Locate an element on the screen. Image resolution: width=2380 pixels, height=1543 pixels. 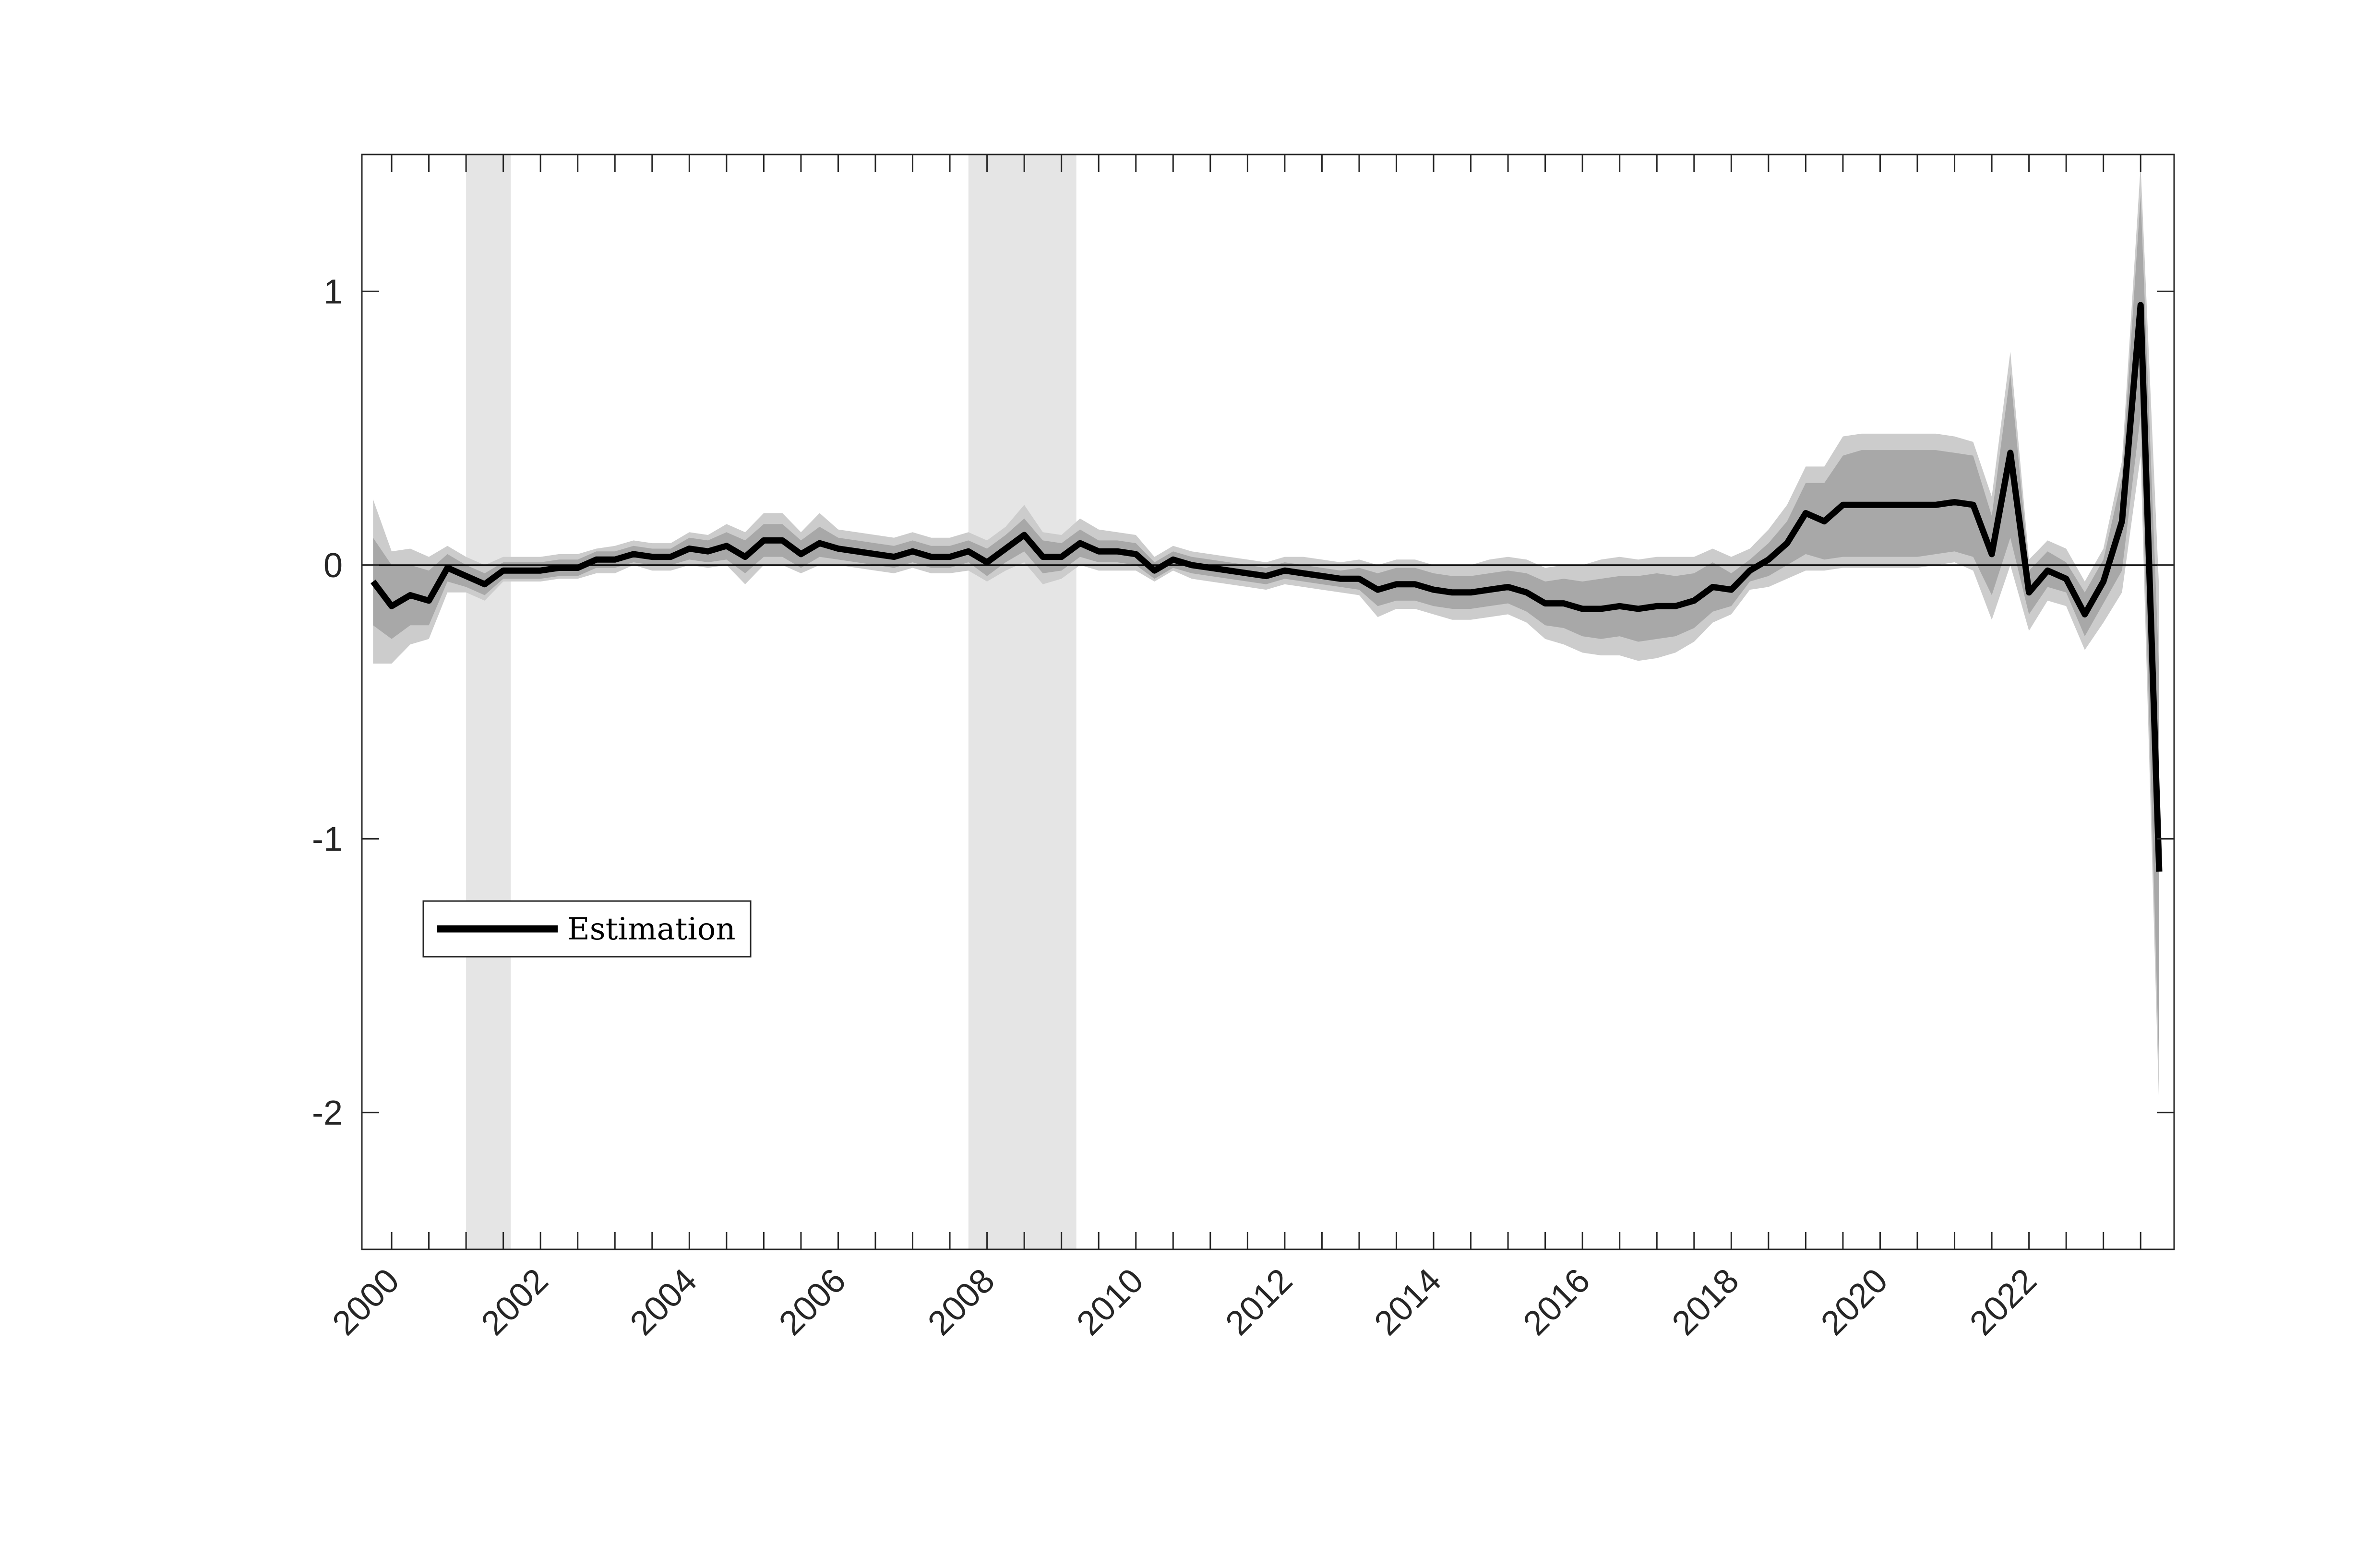
x-tick-label: 2010 is located at coordinates (1110, 1302).